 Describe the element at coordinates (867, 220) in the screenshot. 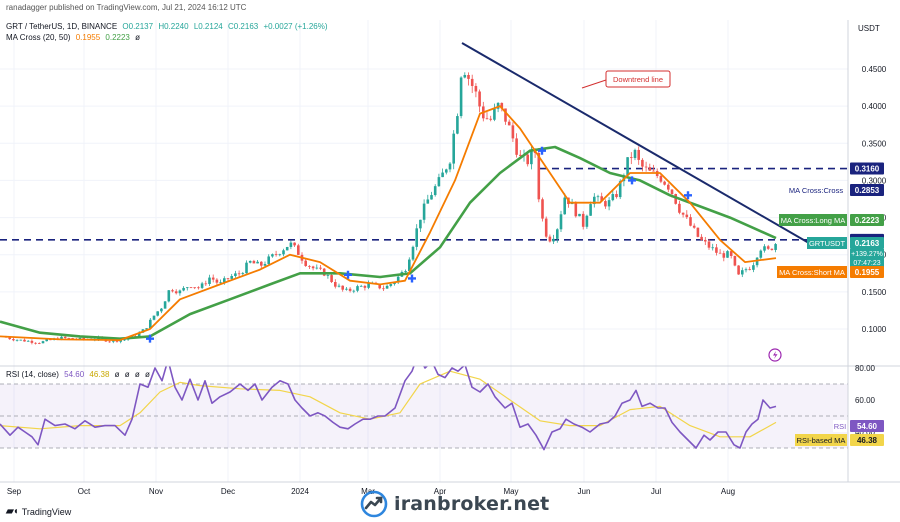

I see `tag-long-value: 0.2223` at that location.